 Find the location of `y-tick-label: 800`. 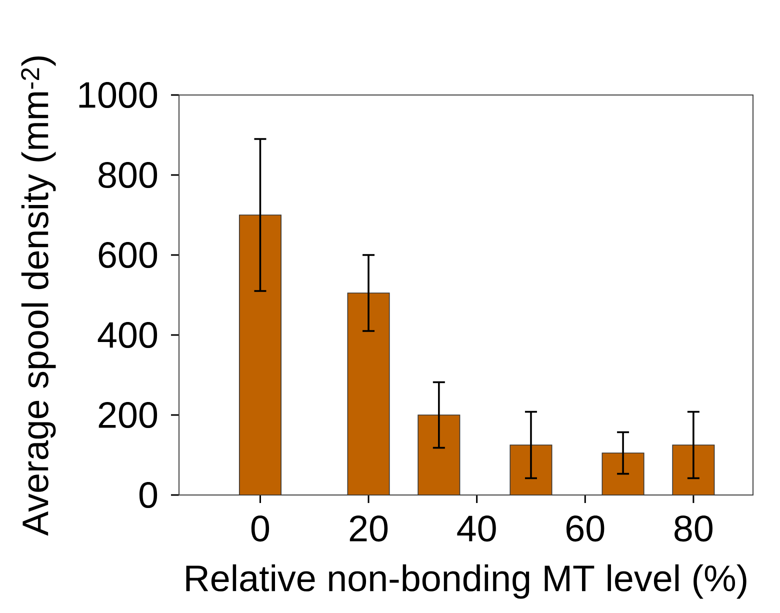

y-tick-label: 800 is located at coordinates (128, 175).